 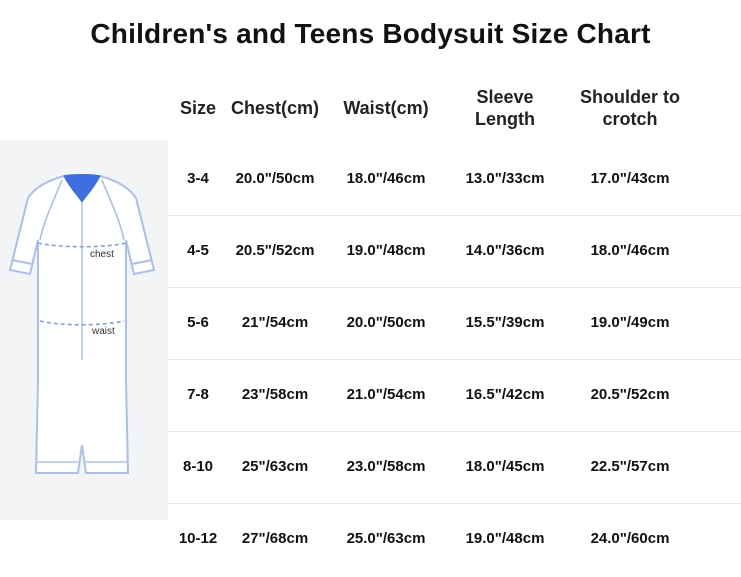 I want to click on waist-cell: 25.0"/63cm, so click(x=386, y=539).